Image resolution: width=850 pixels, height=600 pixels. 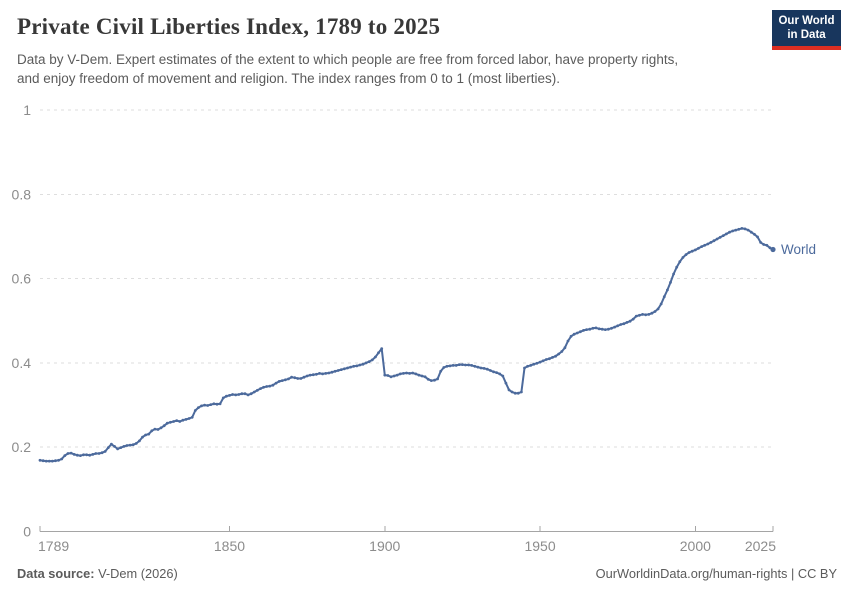 I want to click on data-point-1970, so click(x=602, y=329).